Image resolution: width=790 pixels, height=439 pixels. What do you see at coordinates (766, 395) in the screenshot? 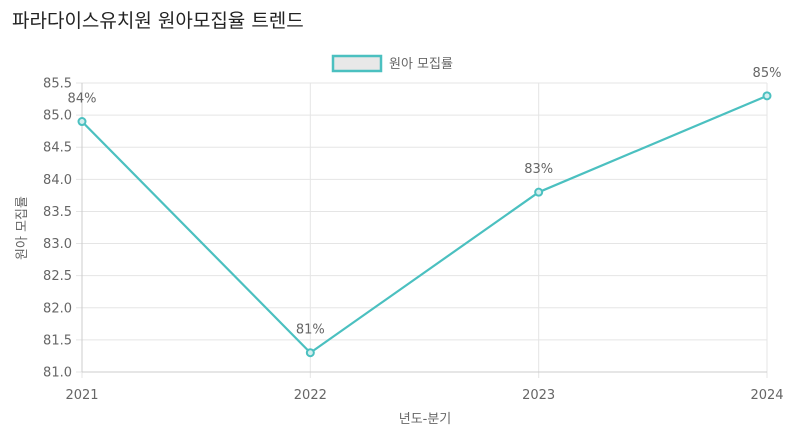
I see `x-tick-label: 2024` at bounding box center [766, 395].